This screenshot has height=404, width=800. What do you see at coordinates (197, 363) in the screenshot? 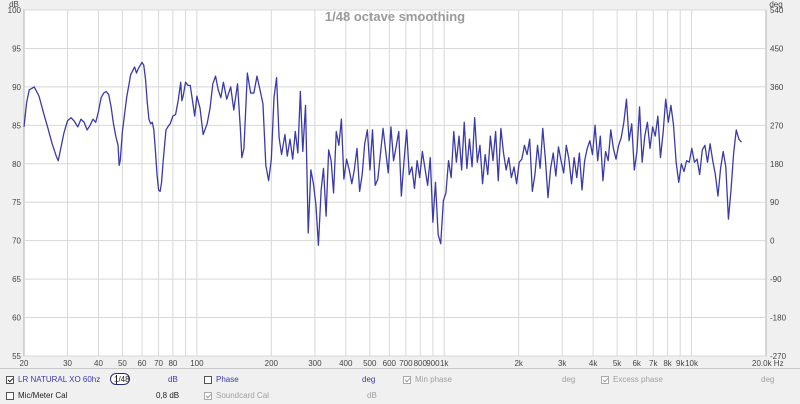
I see `x-tick-label: 100` at bounding box center [197, 363].